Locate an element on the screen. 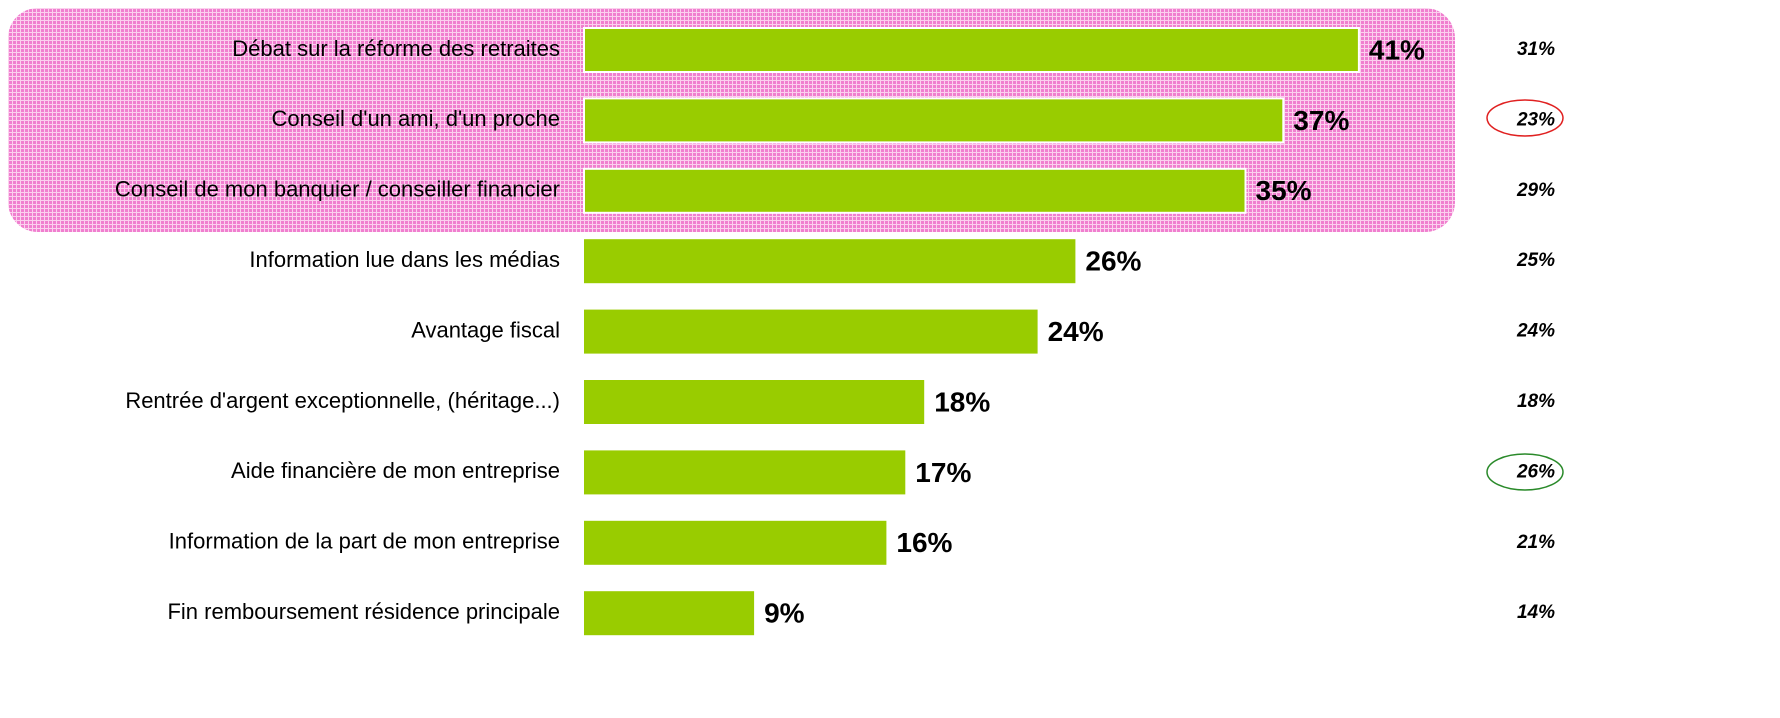 Image resolution: width=1780 pixels, height=718 pixels. category-label: Conseil d'un ami, d'un proche is located at coordinates (416, 118).